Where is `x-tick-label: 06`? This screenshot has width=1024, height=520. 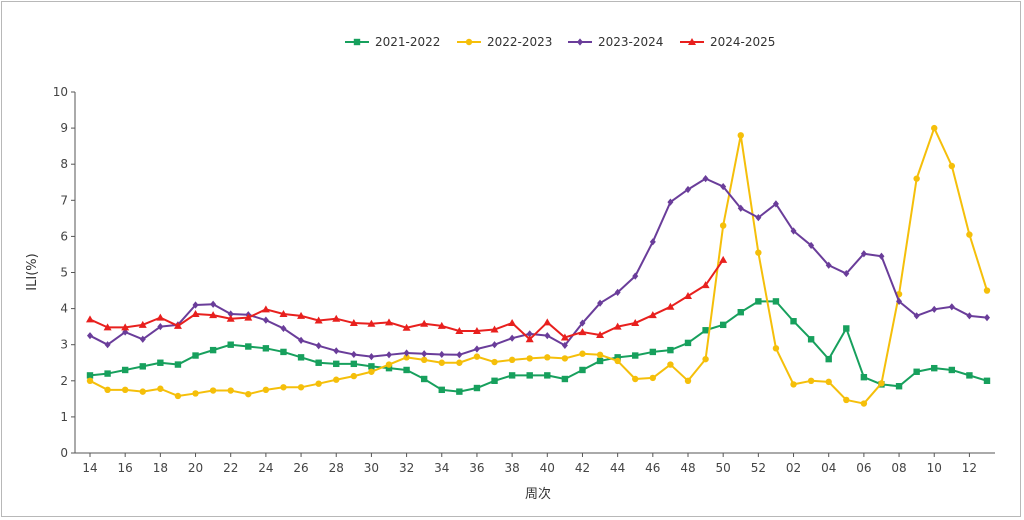
x-tick-label: 06 is located at coordinates (863, 468).